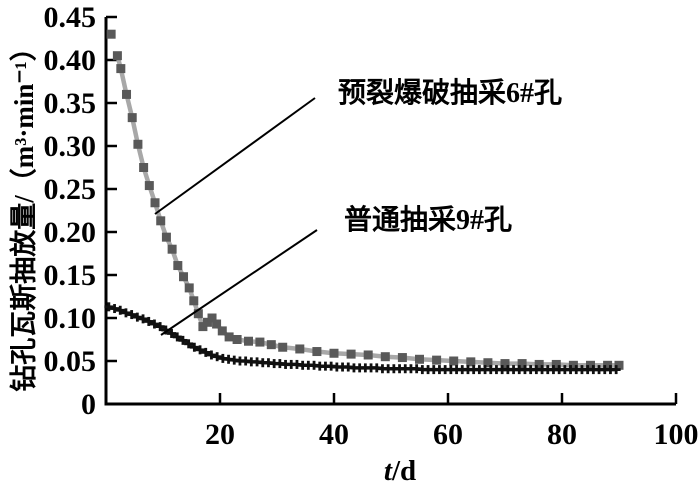 The height and width of the screenshot is (503, 700). I want to click on x-axis-title-variable: t, so click(387, 471).